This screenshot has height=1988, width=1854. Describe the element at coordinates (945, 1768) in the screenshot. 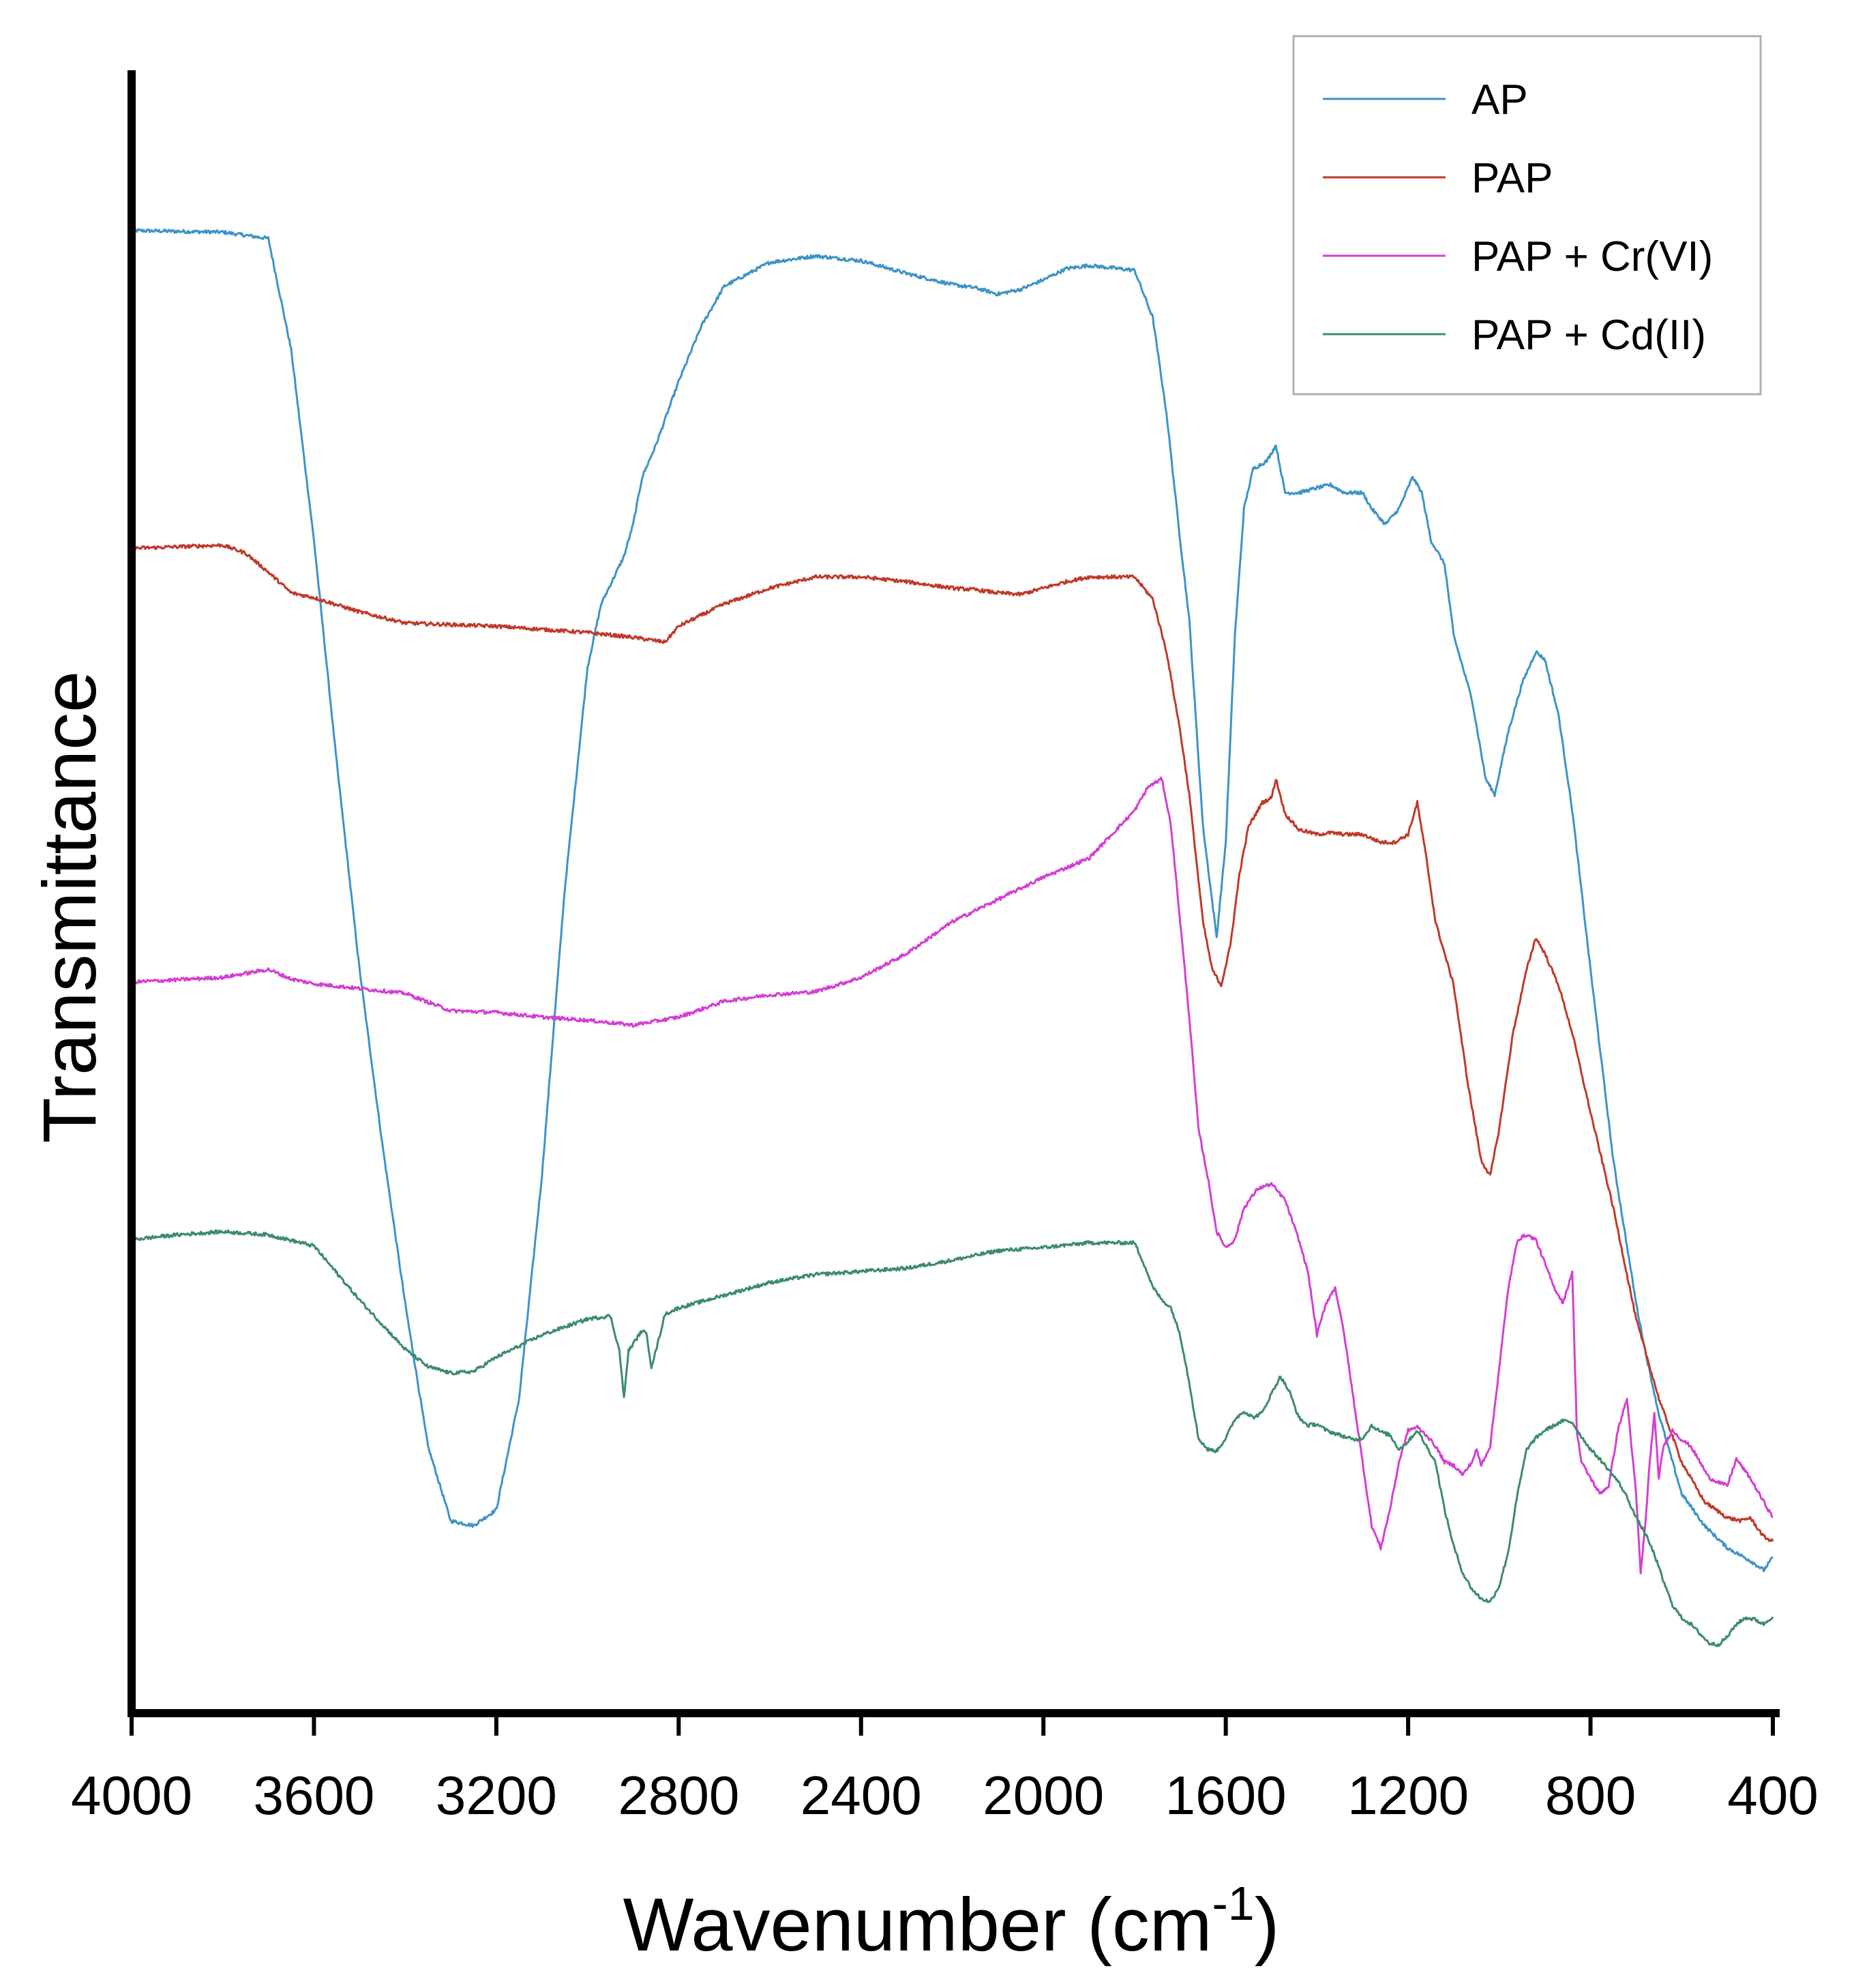

I see `x-ticks: 4000 3600 3200 2800 2400 2000 1600 1200 800 400` at that location.